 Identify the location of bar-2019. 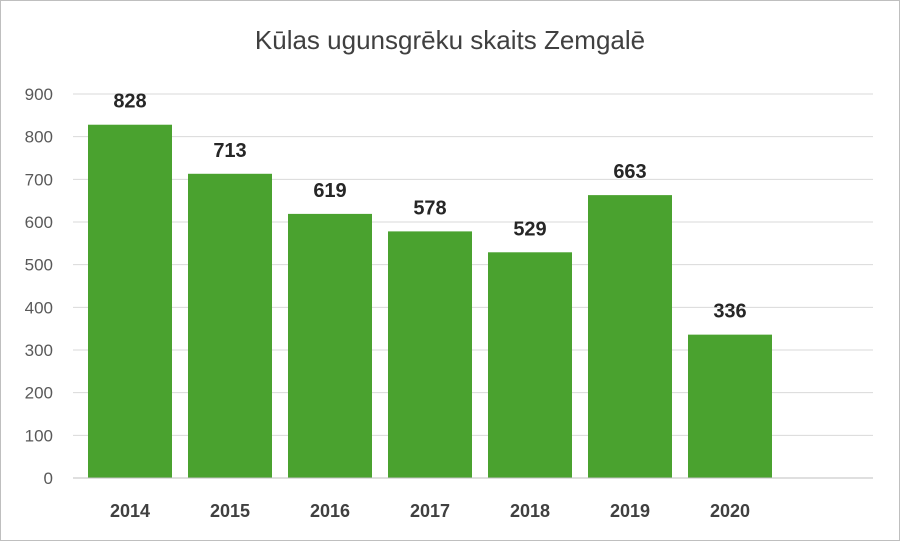
(630, 336).